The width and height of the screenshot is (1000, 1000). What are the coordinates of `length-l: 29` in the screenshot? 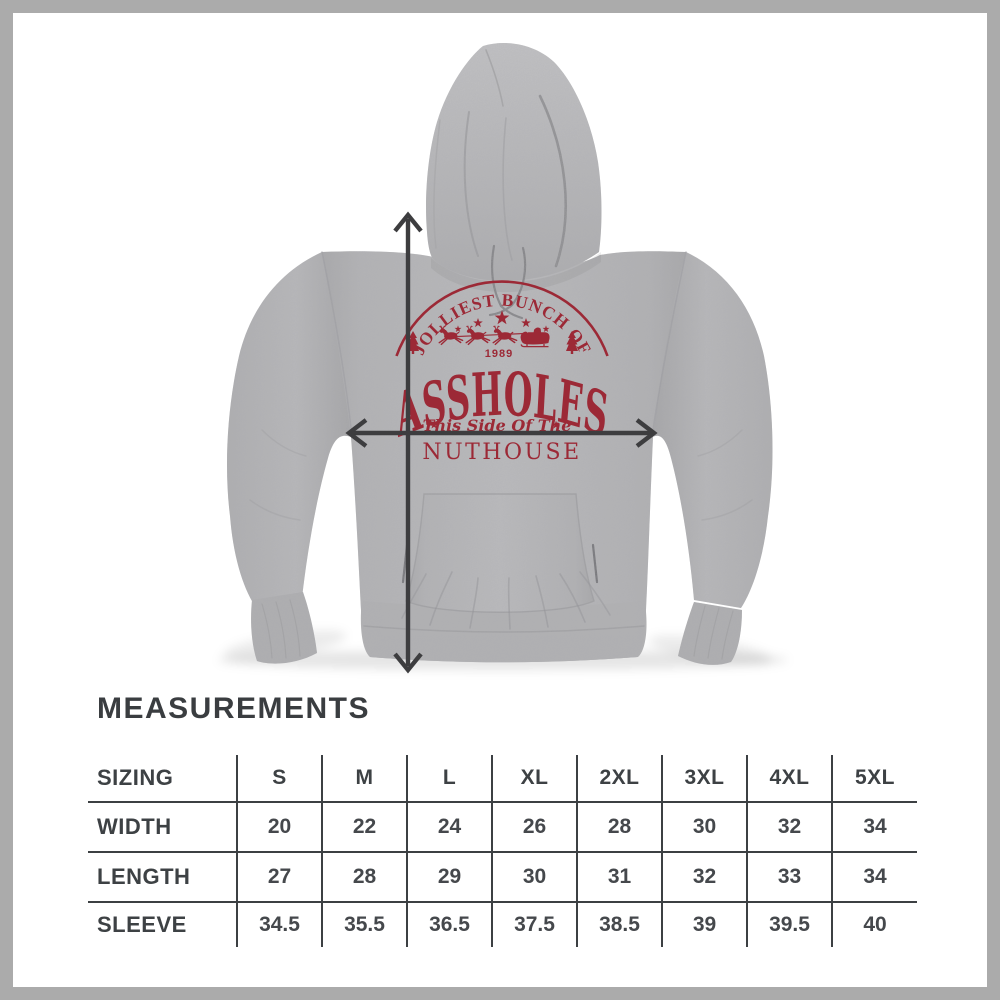 It's located at (449, 877).